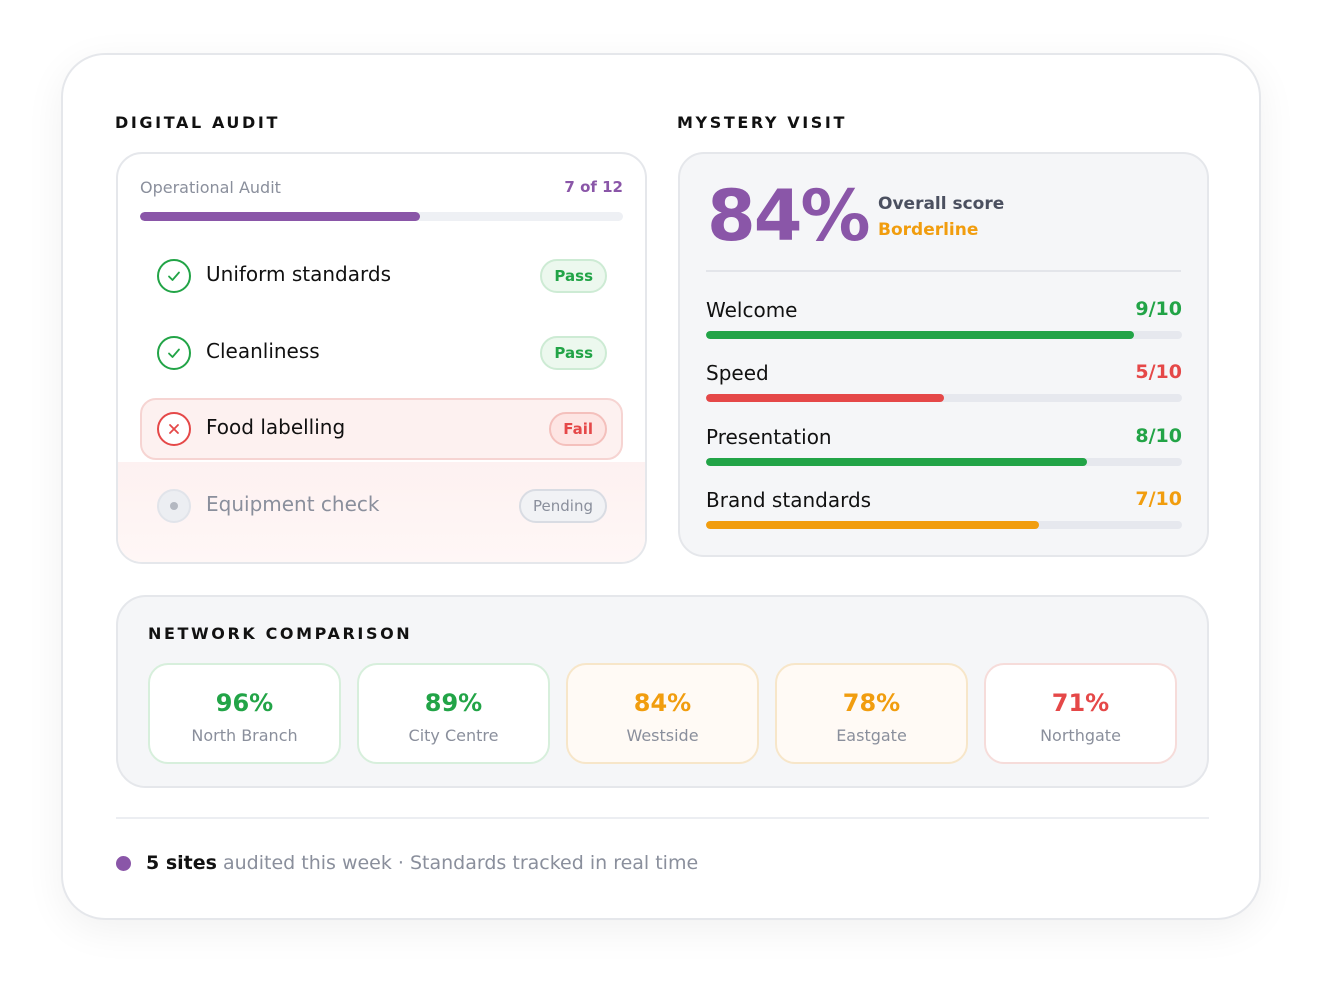 The image size is (1323, 989). Describe the element at coordinates (280, 633) in the screenshot. I see `network-comparison-title: NETWORK COMPARISON` at that location.